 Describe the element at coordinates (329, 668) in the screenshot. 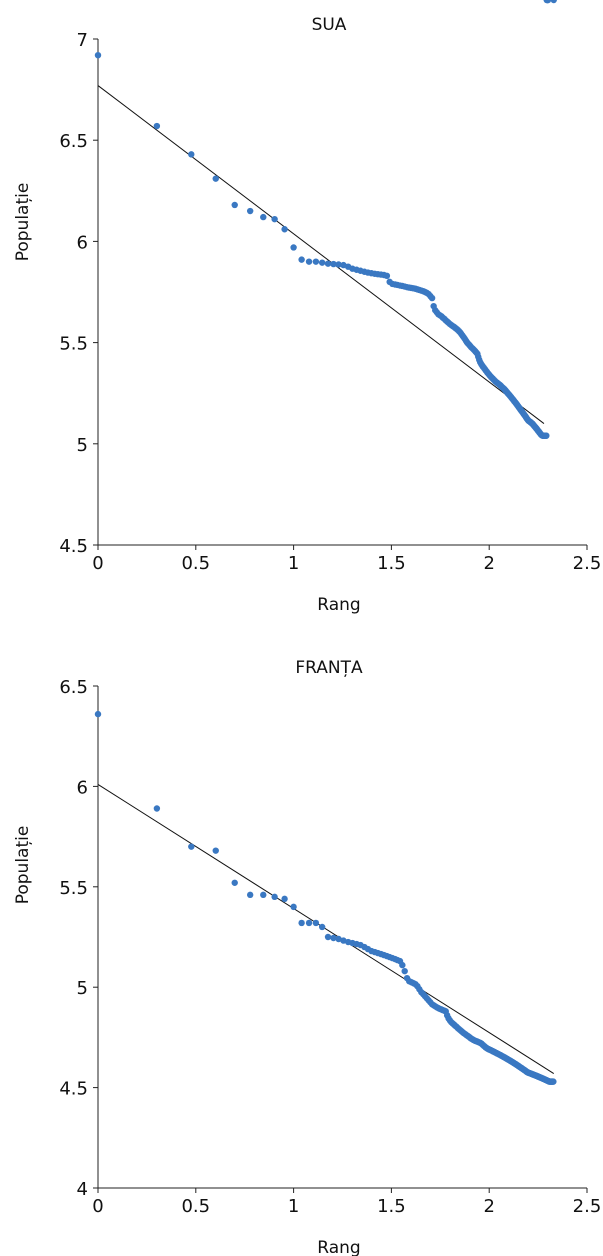

I see `chart-title: FRANȚA` at that location.